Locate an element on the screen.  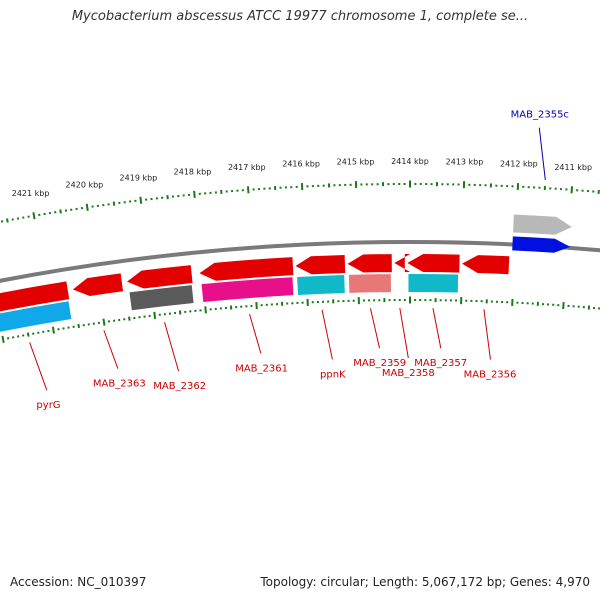
gene-label: MAB_2361 is located at coordinates (261, 368).